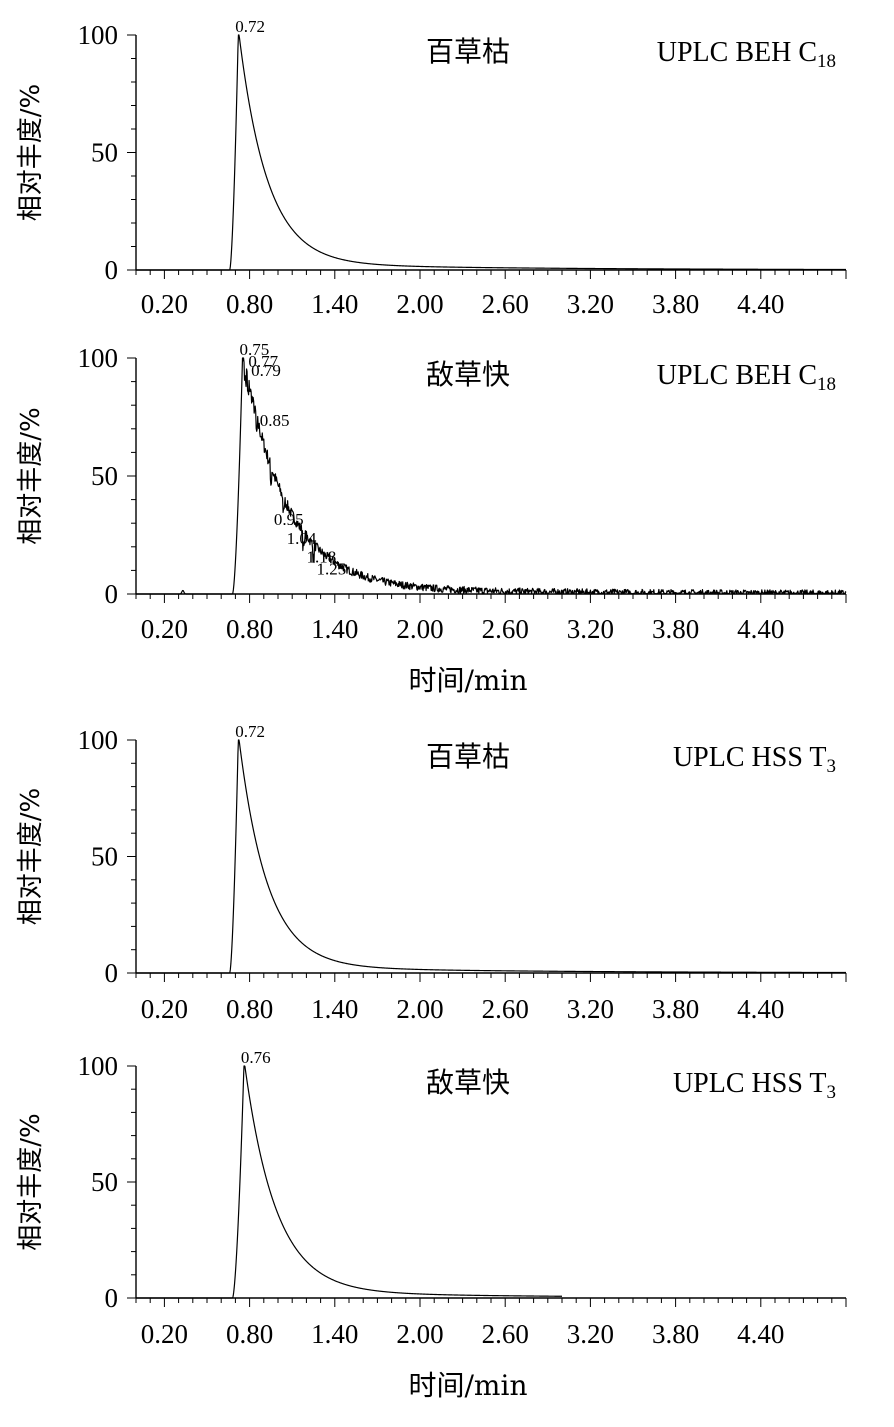  What do you see at coordinates (256, 1057) in the screenshot?
I see `peak-label: 0.76` at bounding box center [256, 1057].